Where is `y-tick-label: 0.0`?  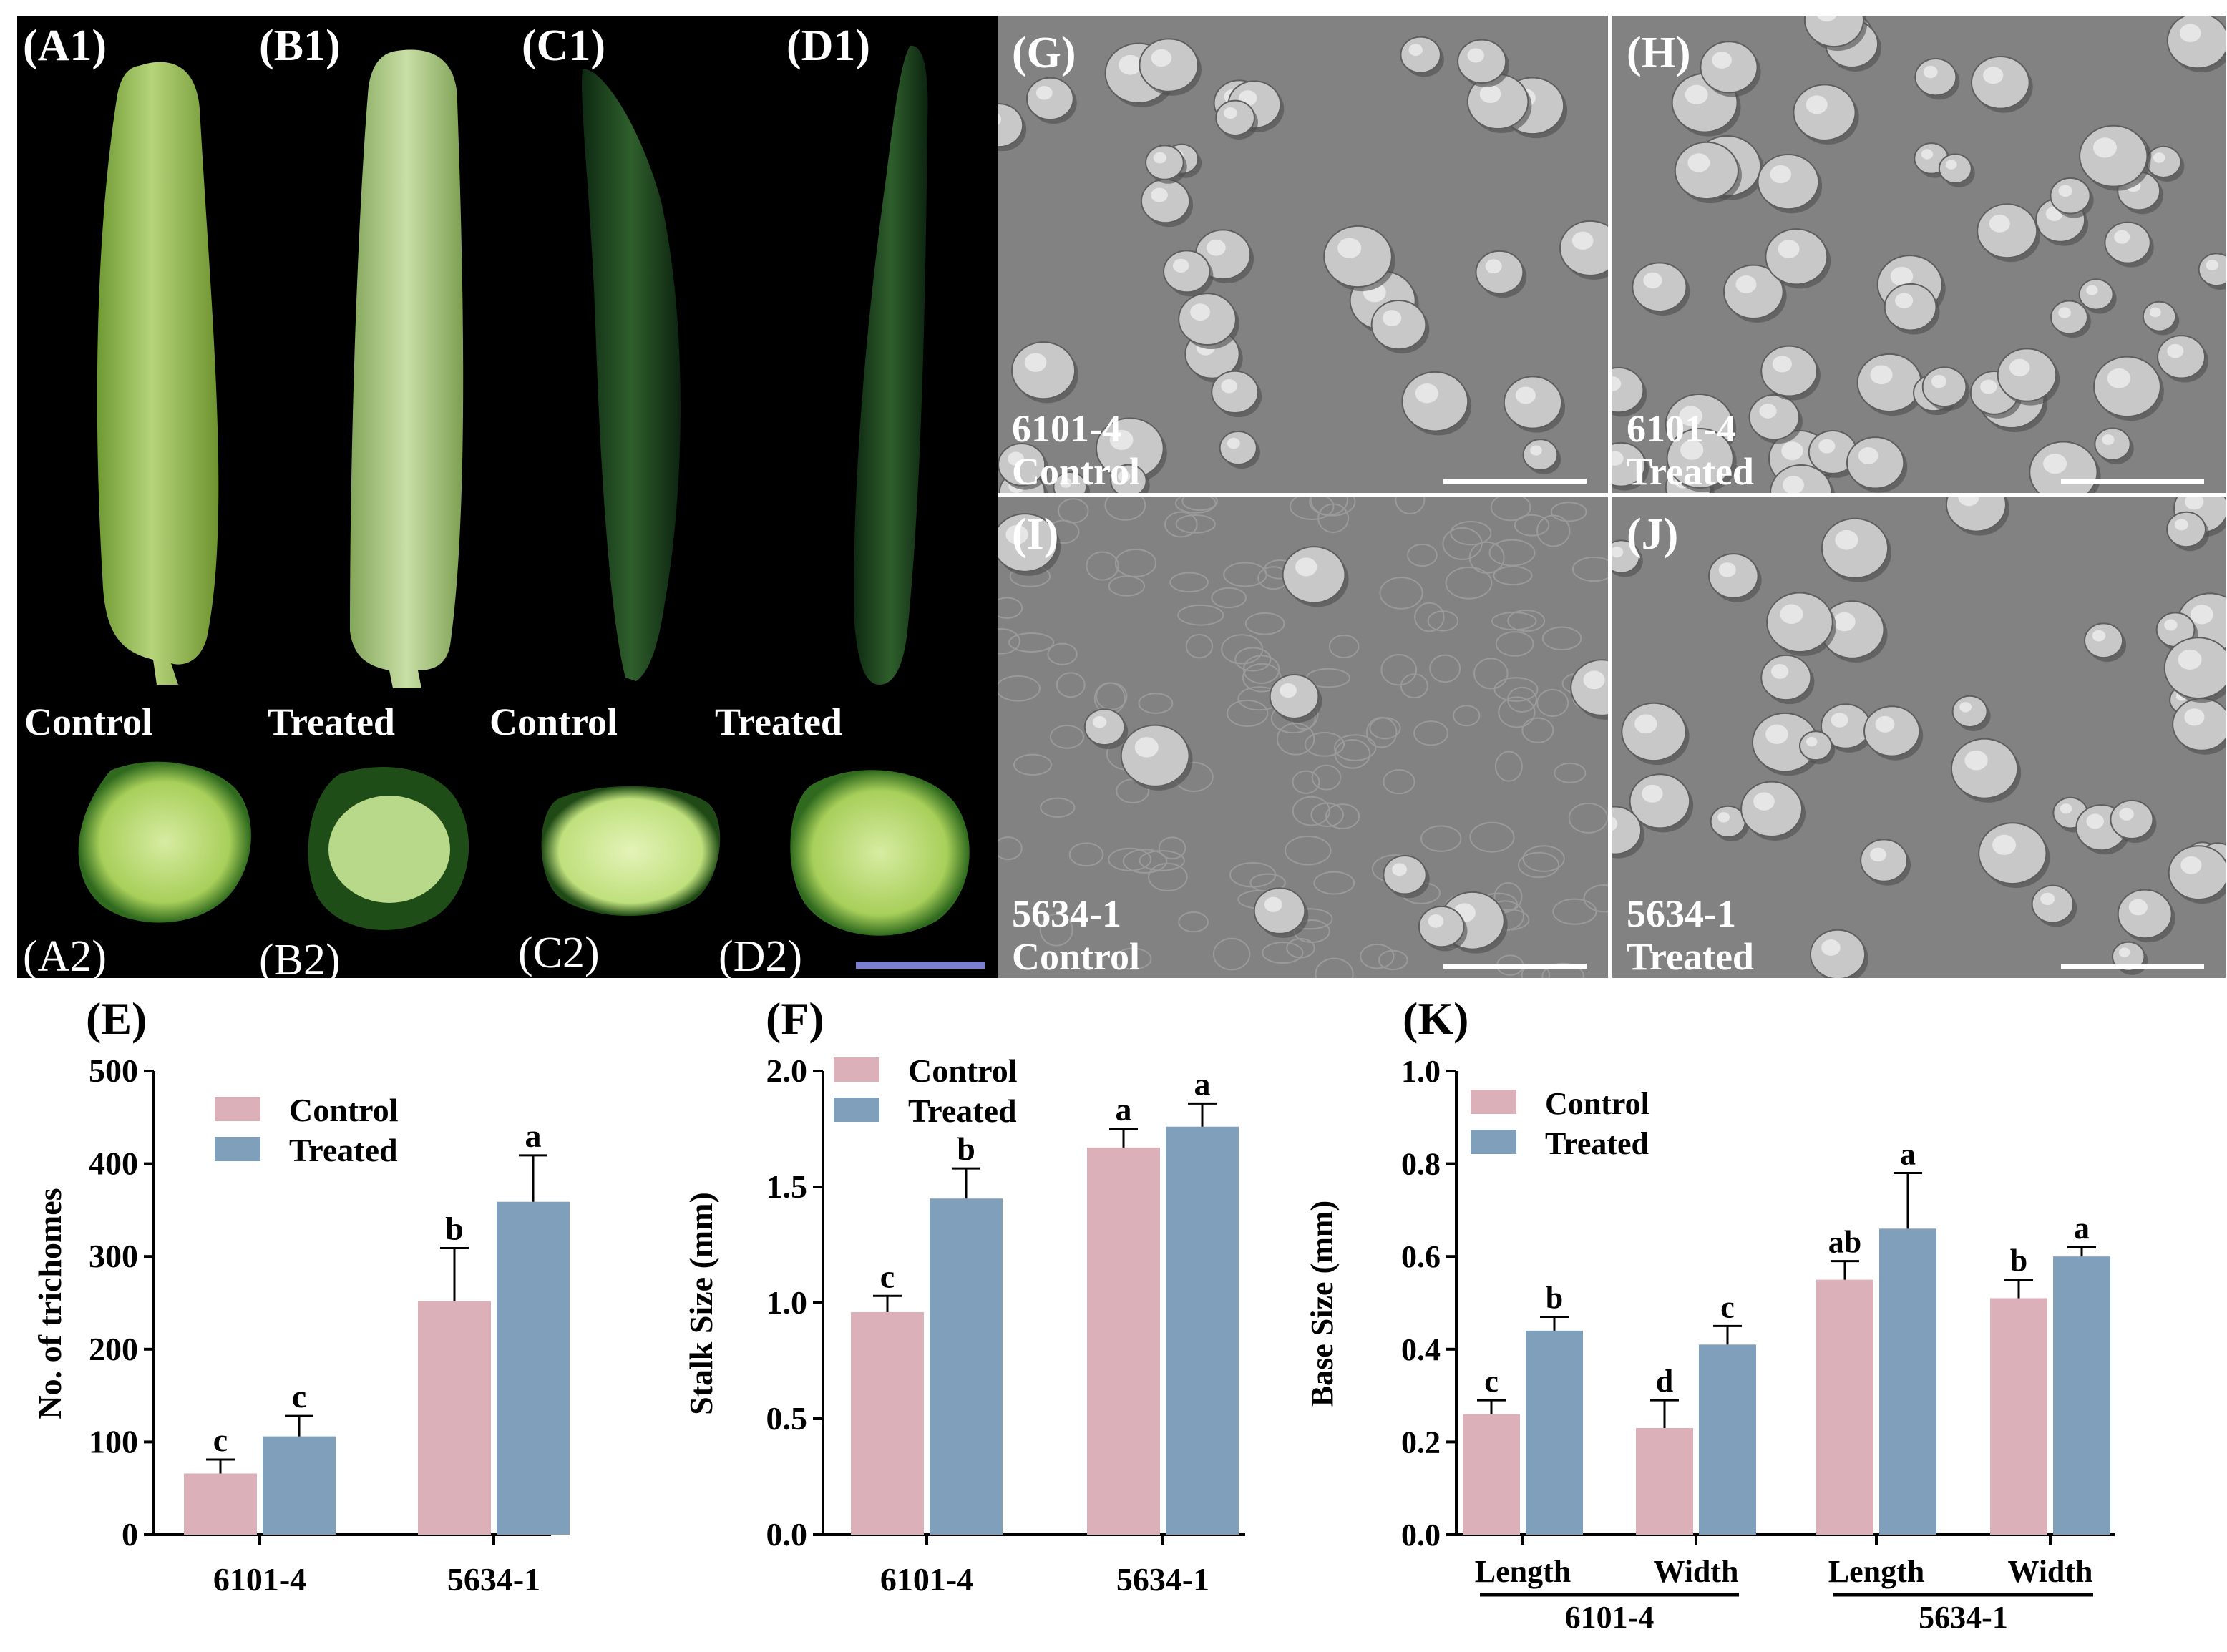
y-tick-label: 0.0 is located at coordinates (787, 1534).